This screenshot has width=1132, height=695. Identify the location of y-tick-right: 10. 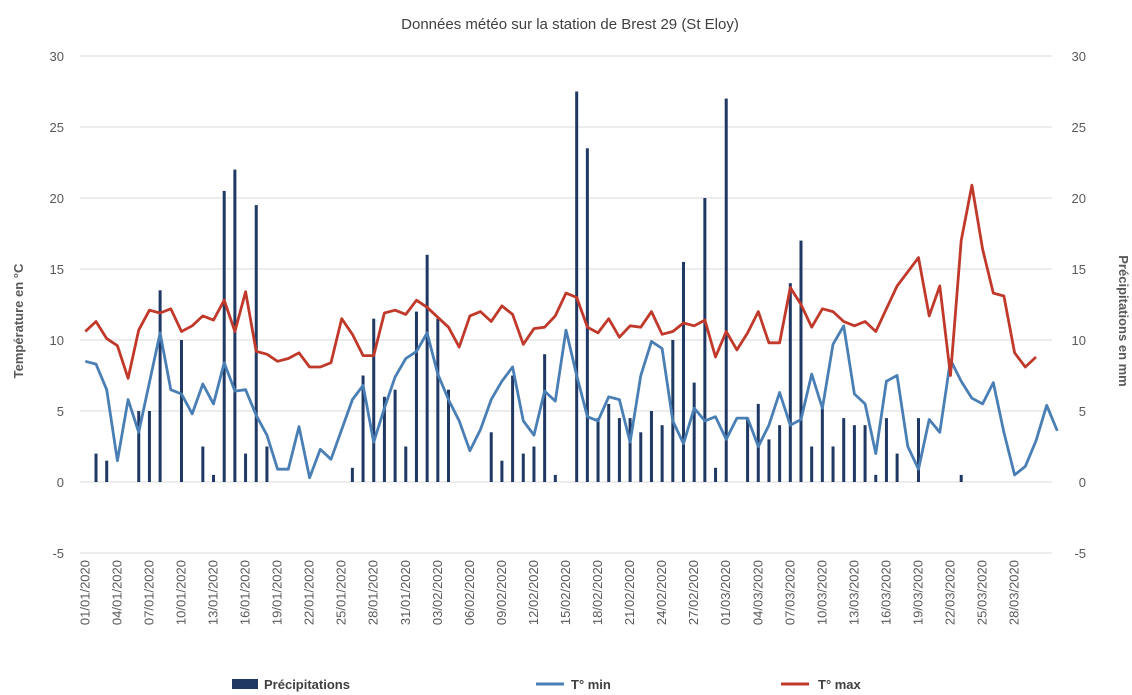
(1079, 340).